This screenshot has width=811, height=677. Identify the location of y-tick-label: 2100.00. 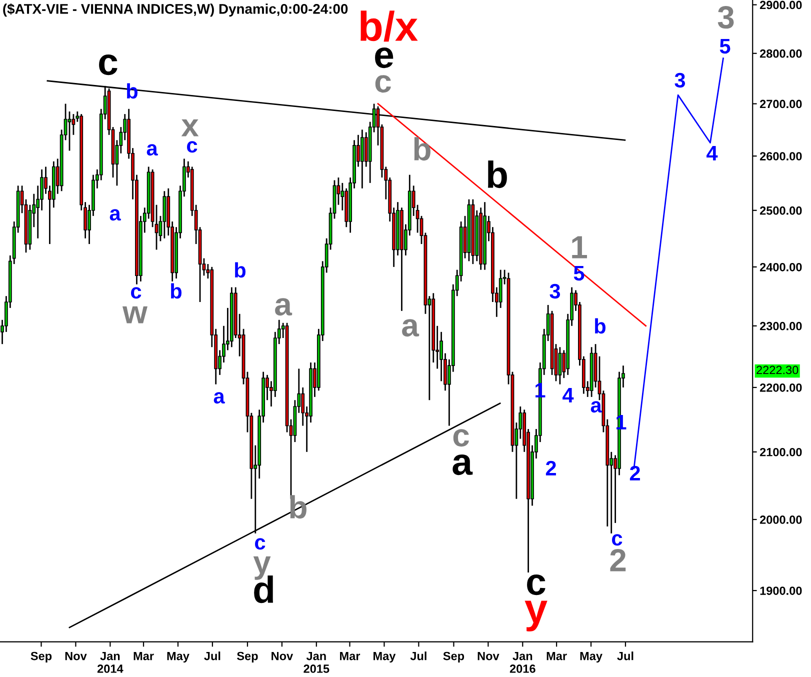
(781, 452).